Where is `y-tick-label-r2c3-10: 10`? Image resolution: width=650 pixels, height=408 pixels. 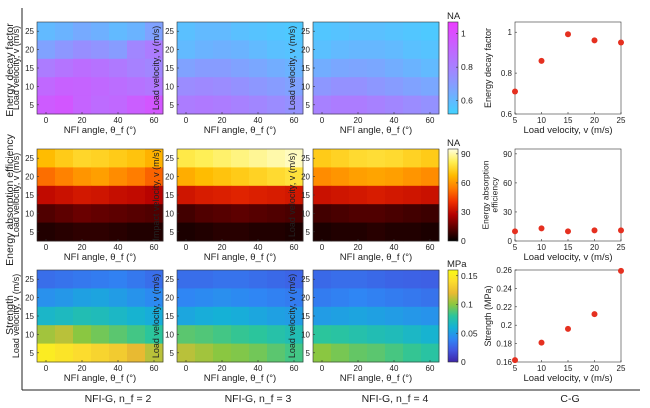
y-tick-label-r2c3-10: 10 is located at coordinates (305, 213).